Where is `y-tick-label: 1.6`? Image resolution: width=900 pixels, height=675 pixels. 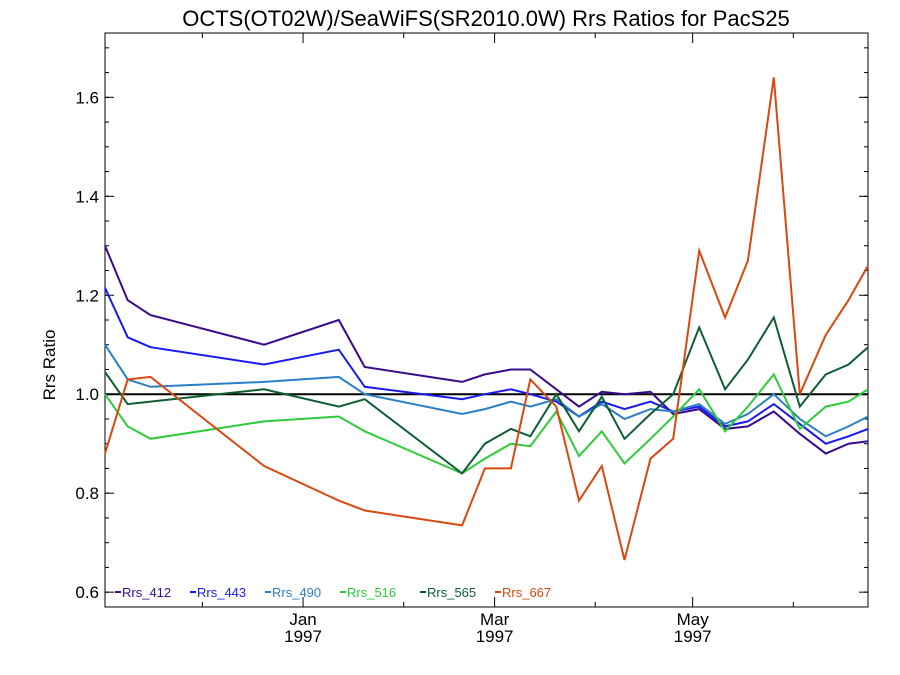
y-tick-label: 1.6 is located at coordinates (87, 97).